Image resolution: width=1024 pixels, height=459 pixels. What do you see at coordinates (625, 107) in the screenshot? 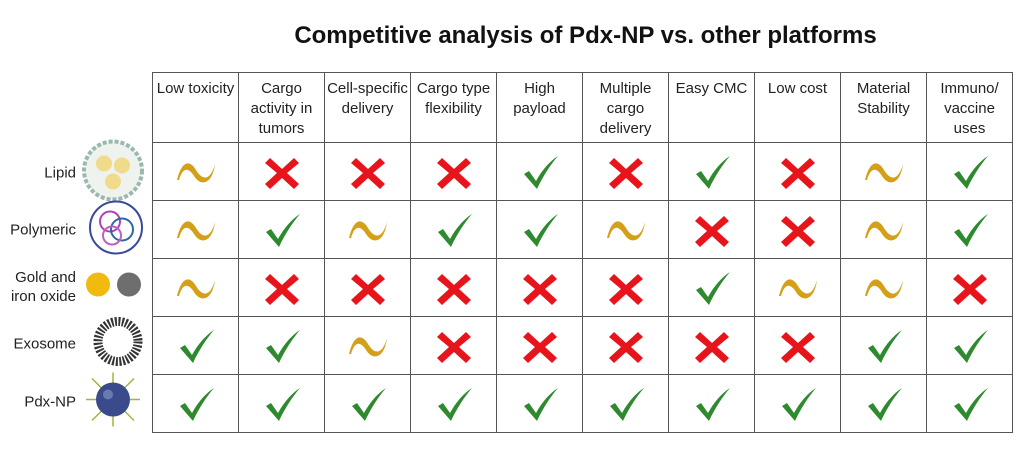
I see `column-header: Multiple cargo delivery` at bounding box center [625, 107].